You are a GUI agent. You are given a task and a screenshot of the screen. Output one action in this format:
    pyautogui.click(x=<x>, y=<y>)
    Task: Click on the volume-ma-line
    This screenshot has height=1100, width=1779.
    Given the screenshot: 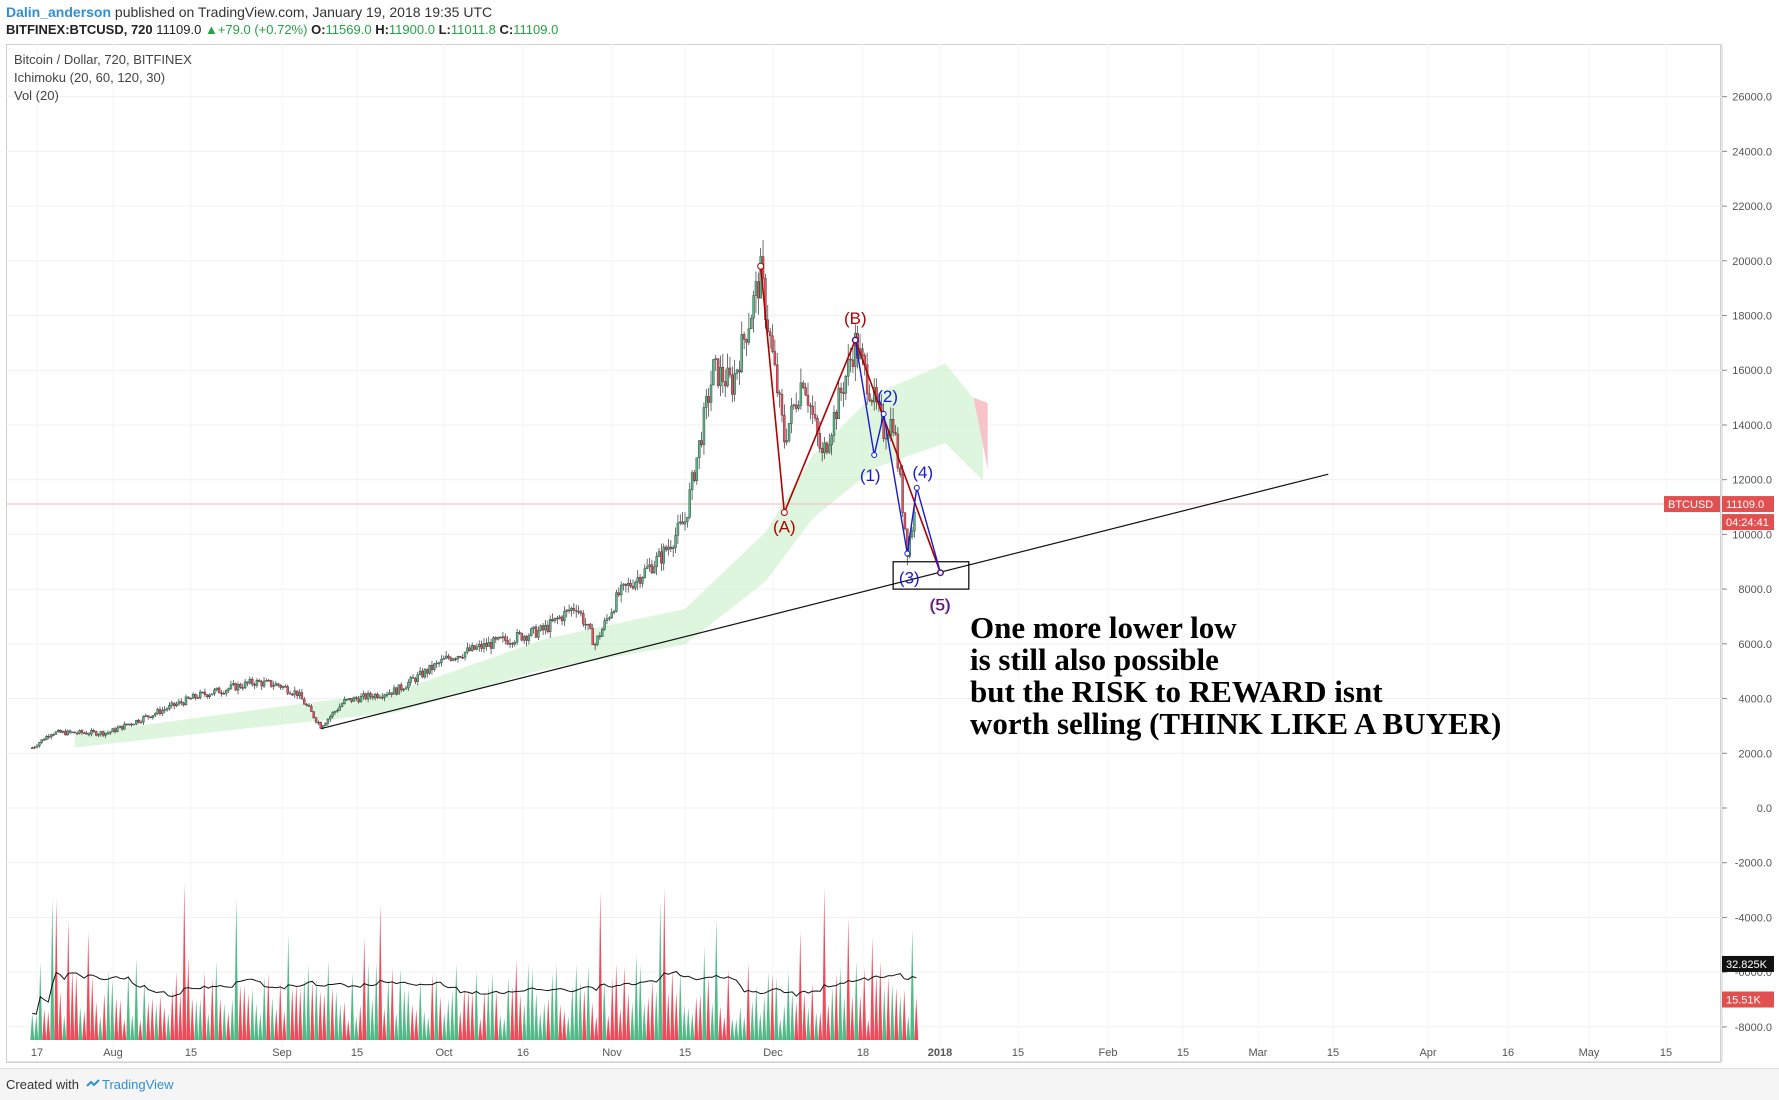 What is the action you would take?
    pyautogui.click(x=474, y=992)
    